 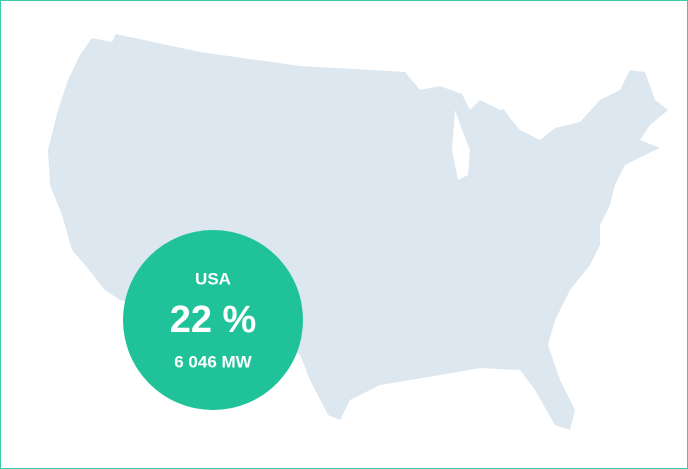 What do you see at coordinates (213, 361) in the screenshot?
I see `region-capacity: 6 046 MW` at bounding box center [213, 361].